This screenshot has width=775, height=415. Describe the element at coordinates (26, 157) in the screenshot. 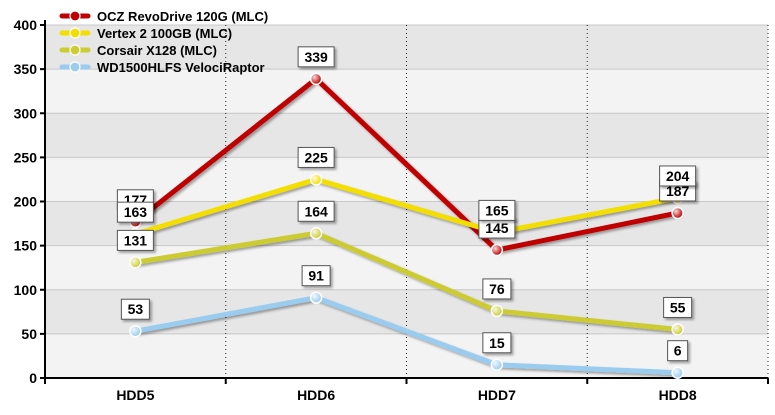

I see `y-tick-label: 250` at that location.